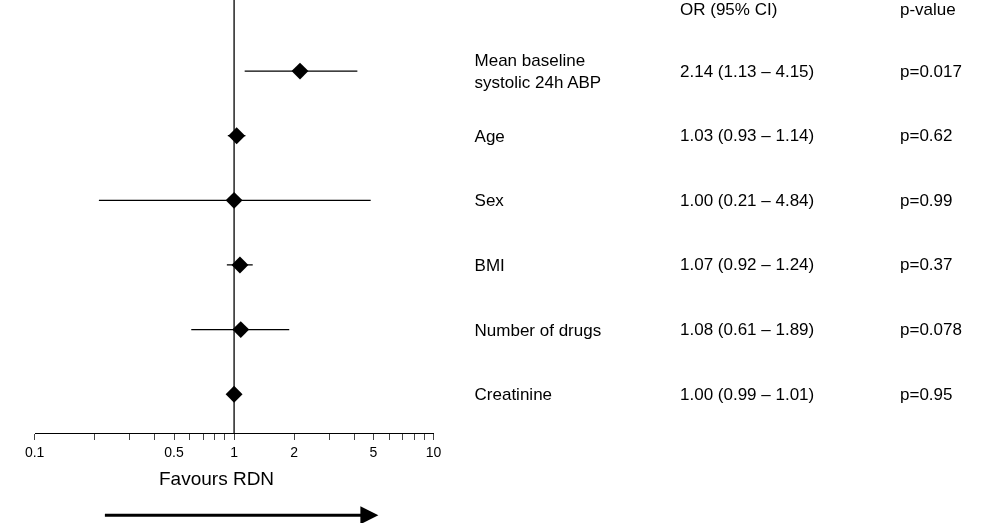 This screenshot has height=523, width=1003. I want to click on text: p=0.37, so click(926, 264).